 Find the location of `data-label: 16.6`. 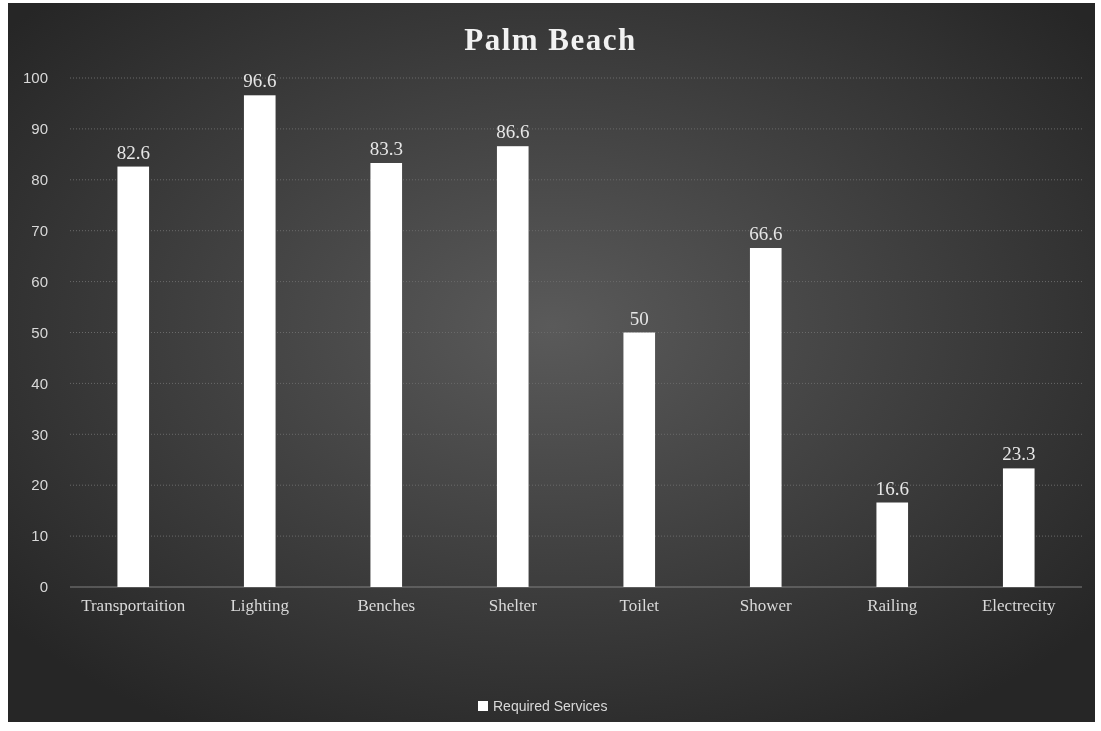

data-label: 16.6 is located at coordinates (892, 488).